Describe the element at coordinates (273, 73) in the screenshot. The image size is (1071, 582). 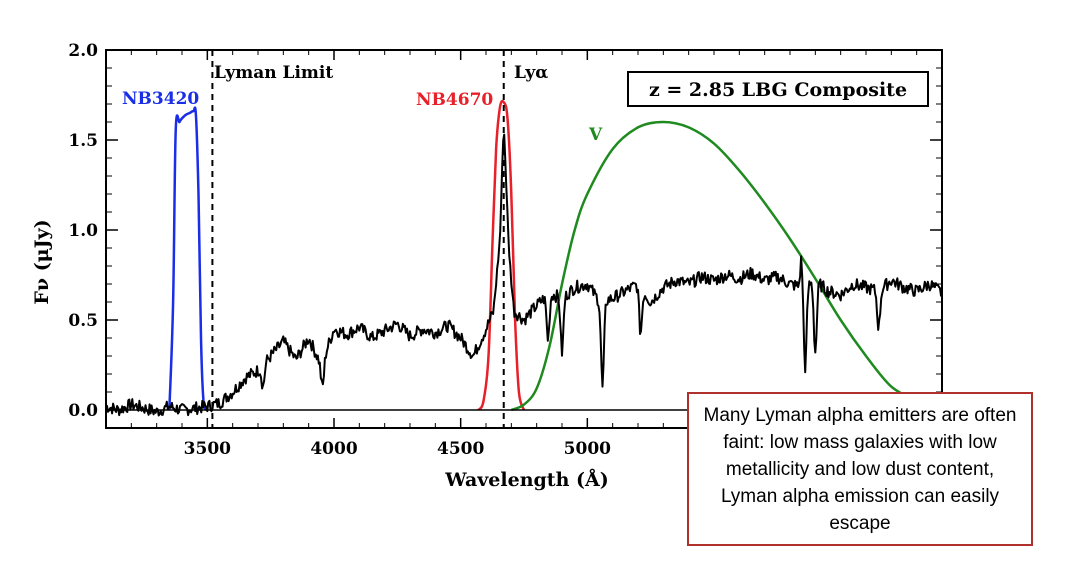
I see `vline-label-lyman-limit: Lyman Limit` at that location.